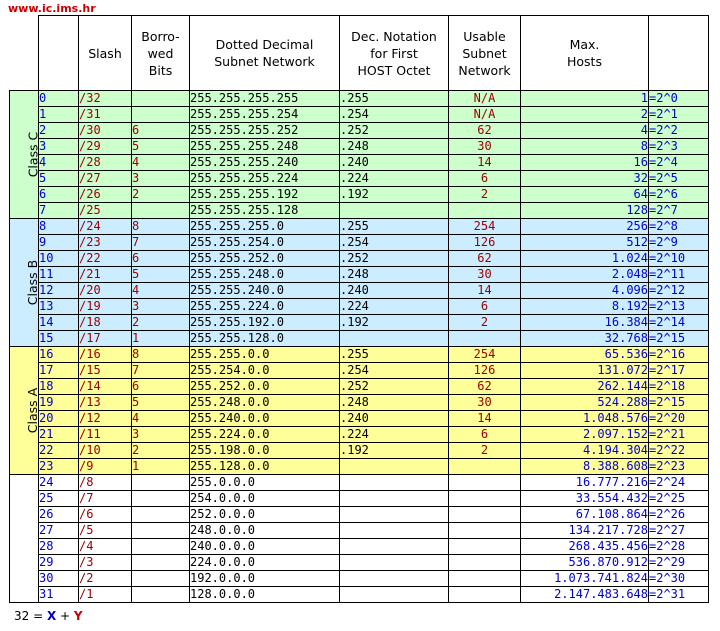  Describe the element at coordinates (678, 146) in the screenshot. I see `power-cell: =2^3` at that location.